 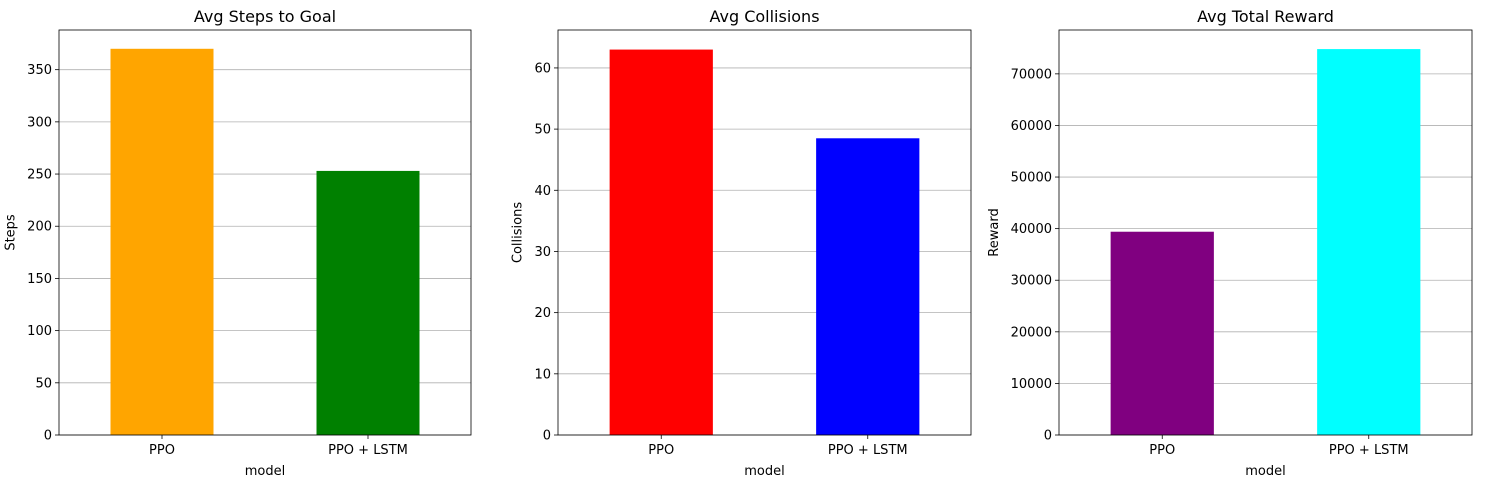 I want to click on y-tick-label: 30000, so click(x=1031, y=281).